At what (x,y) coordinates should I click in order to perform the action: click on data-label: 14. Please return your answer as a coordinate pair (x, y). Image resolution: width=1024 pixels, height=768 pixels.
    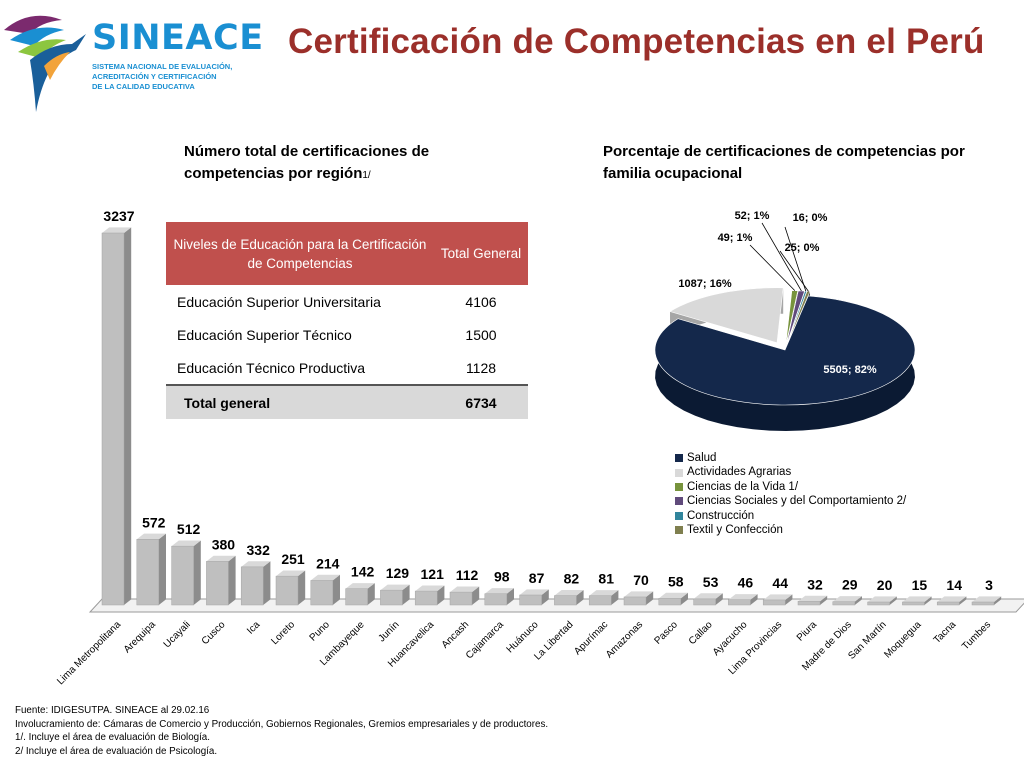
    Looking at the image, I should click on (954, 585).